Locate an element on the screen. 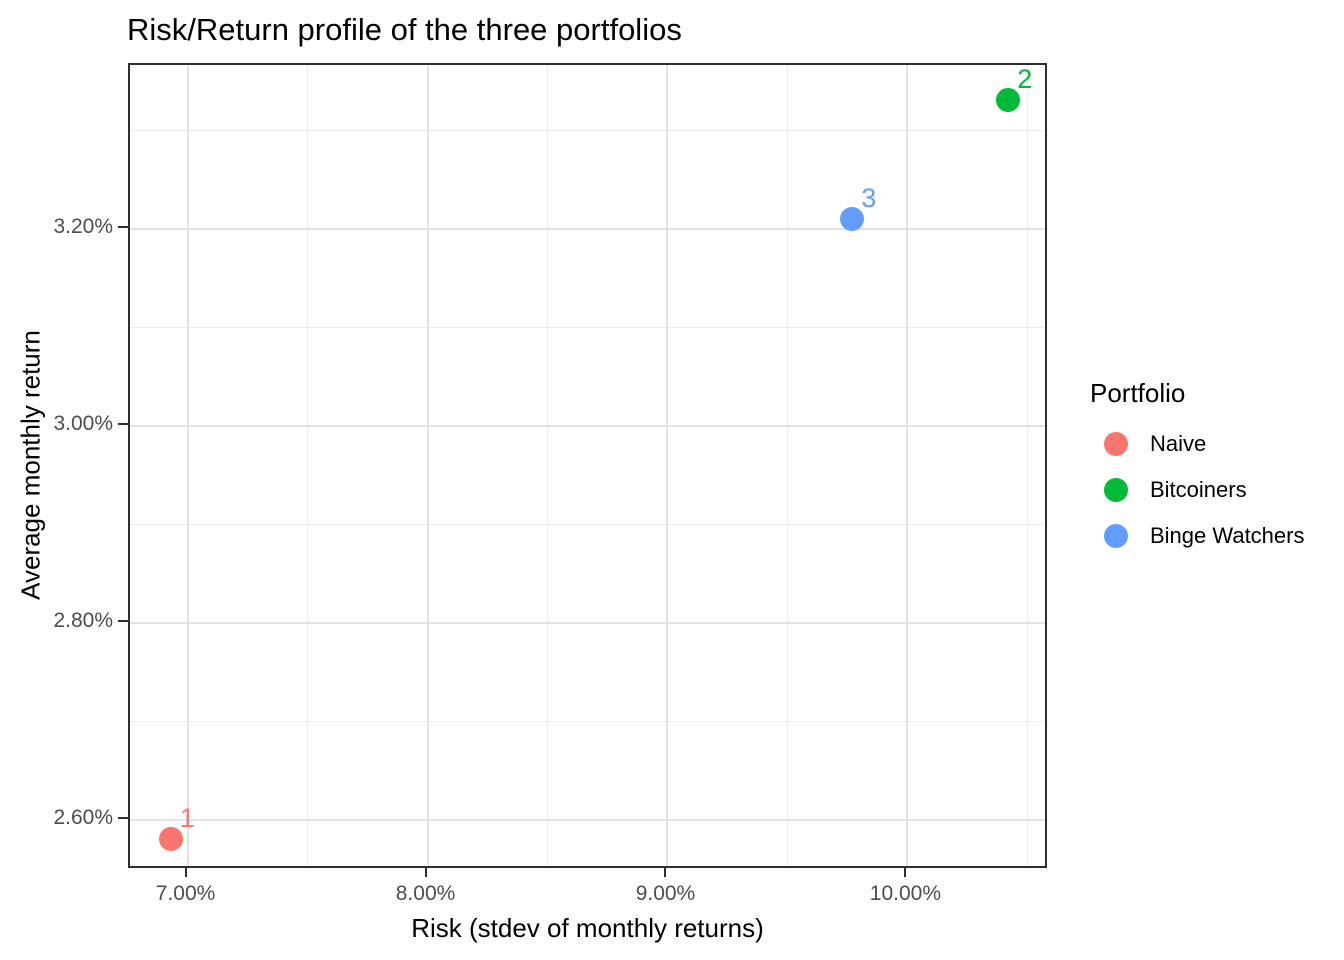  x-axis-tick-label: 7.00% is located at coordinates (185, 893).